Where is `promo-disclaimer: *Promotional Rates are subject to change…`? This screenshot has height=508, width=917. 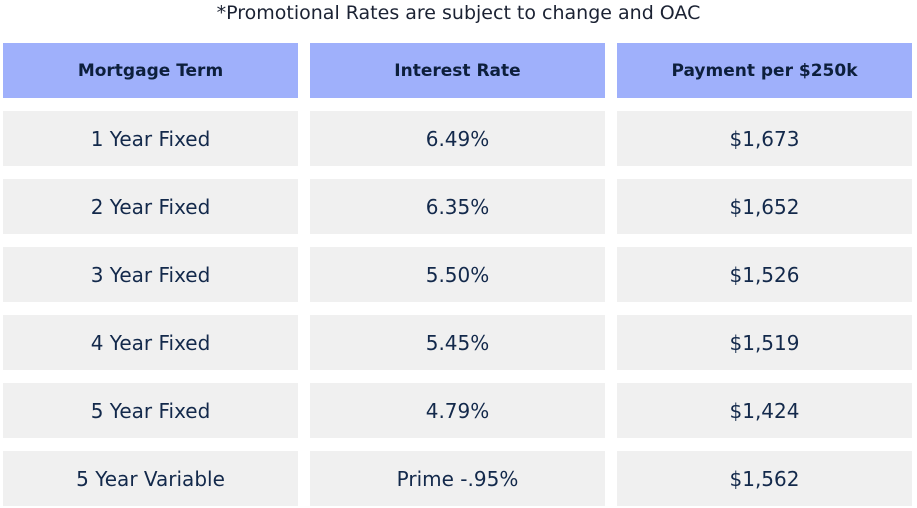
promo-disclaimer: *Promotional Rates are subject to change… is located at coordinates (458, 13).